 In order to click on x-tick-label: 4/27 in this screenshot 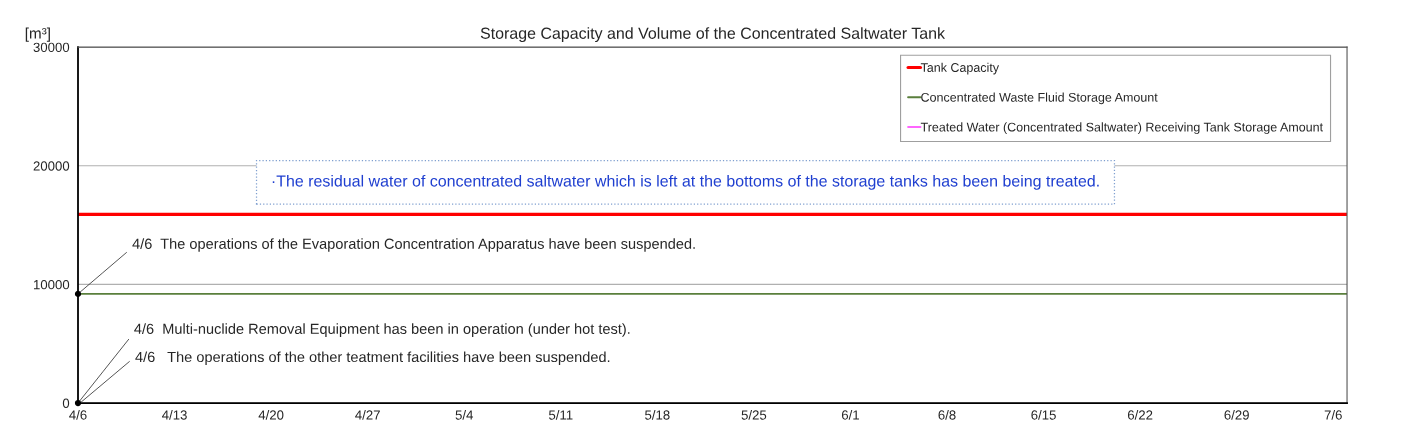, I will do `click(367, 415)`.